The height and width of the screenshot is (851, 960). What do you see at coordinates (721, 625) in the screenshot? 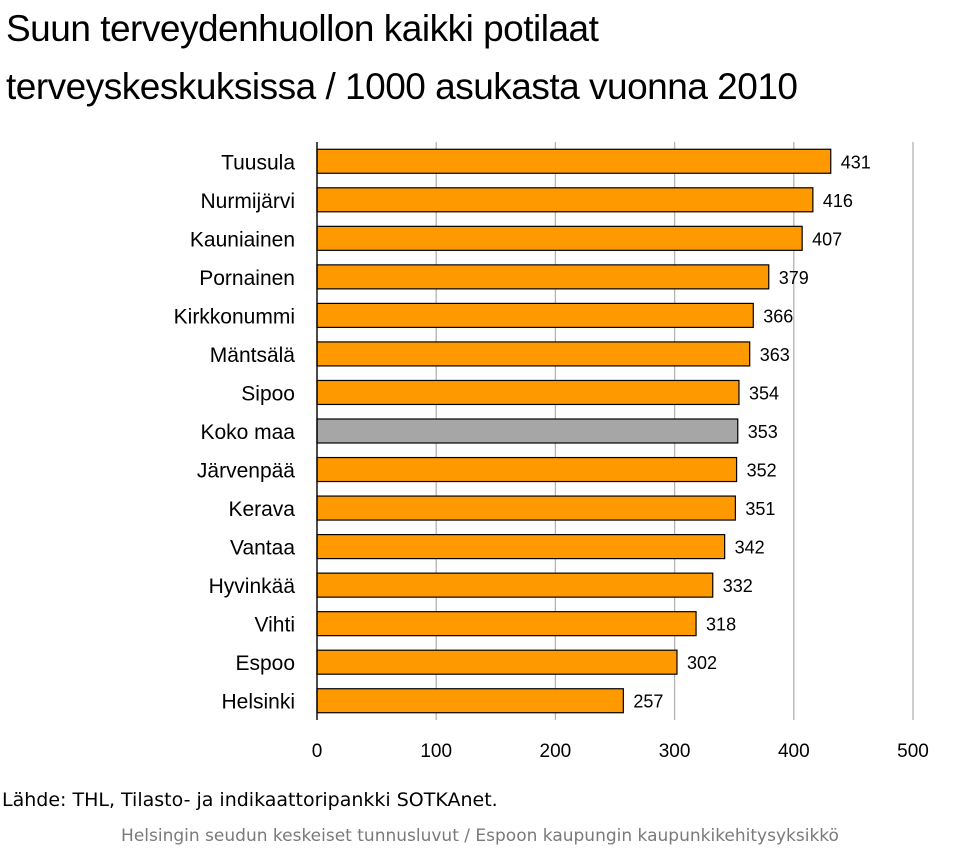
I see `data-label: 318` at bounding box center [721, 625].